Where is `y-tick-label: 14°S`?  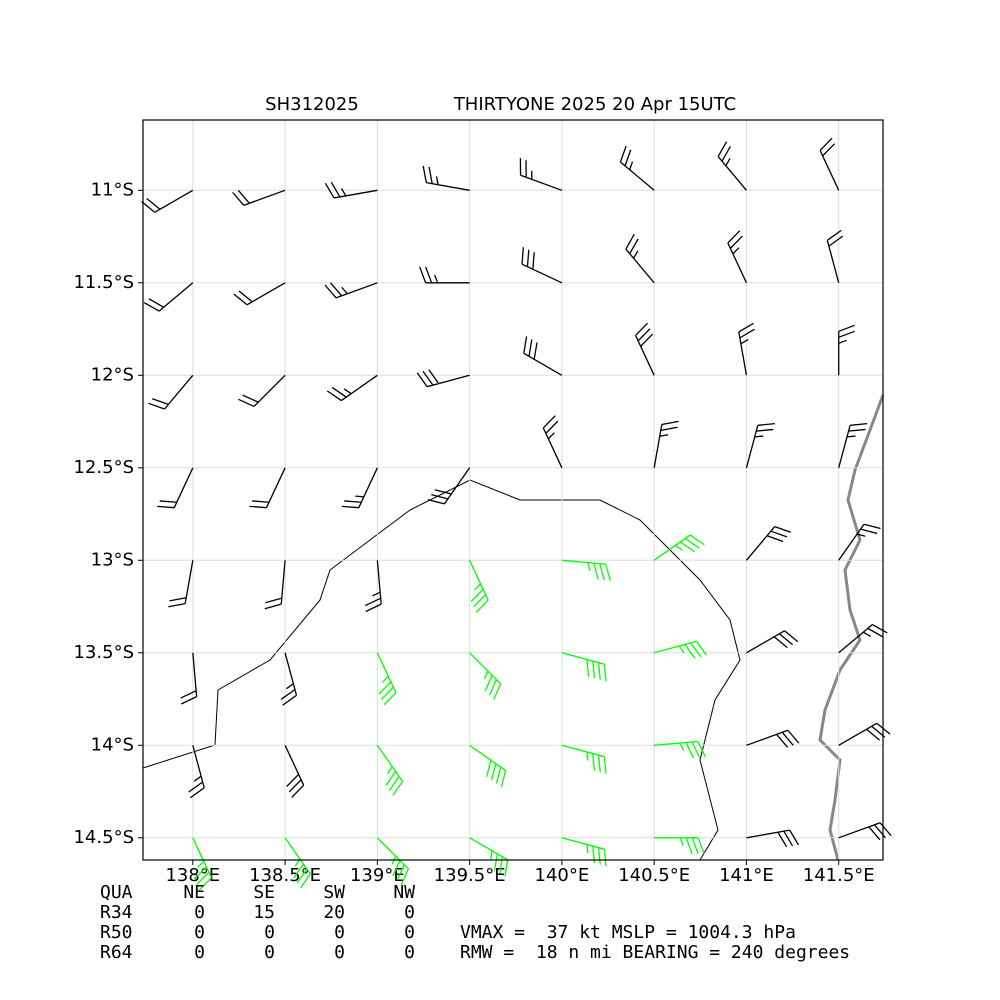
y-tick-label: 14°S is located at coordinates (112, 744).